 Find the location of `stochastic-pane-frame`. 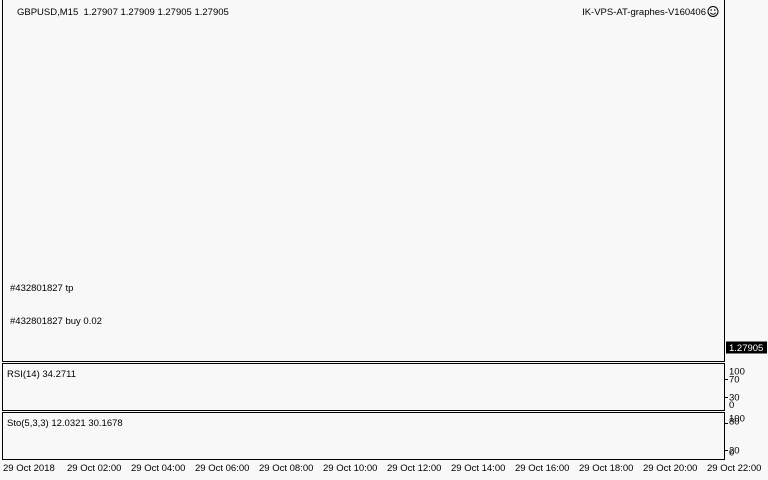

stochastic-pane-frame is located at coordinates (363, 436).